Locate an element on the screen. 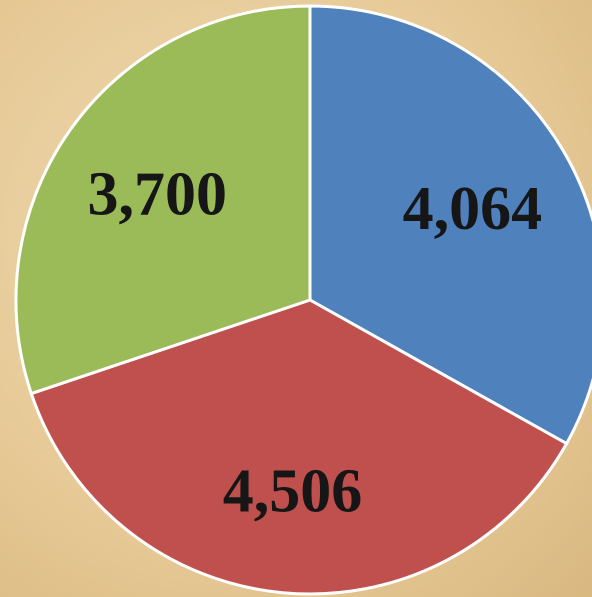 This screenshot has height=597, width=592. data-label: 3,700 is located at coordinates (157, 194).